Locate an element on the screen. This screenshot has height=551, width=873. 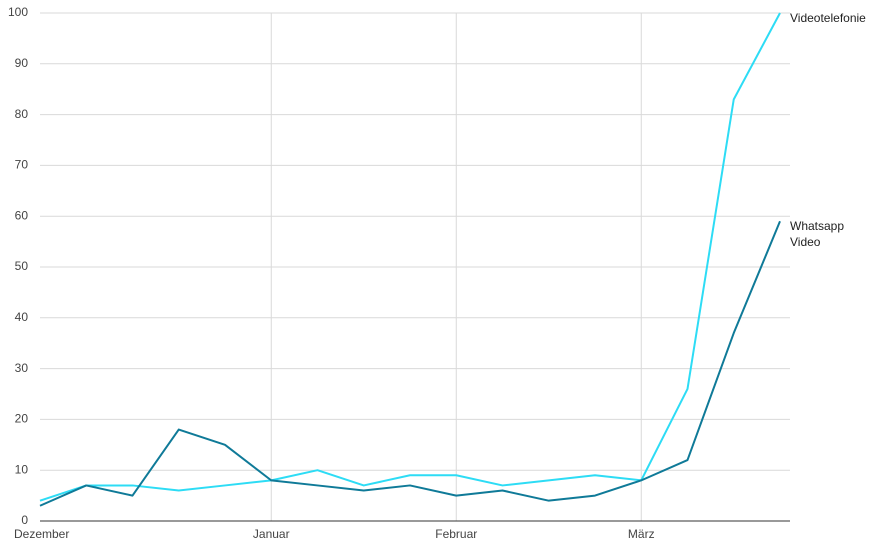
y-tick-label: 20 is located at coordinates (22, 419).